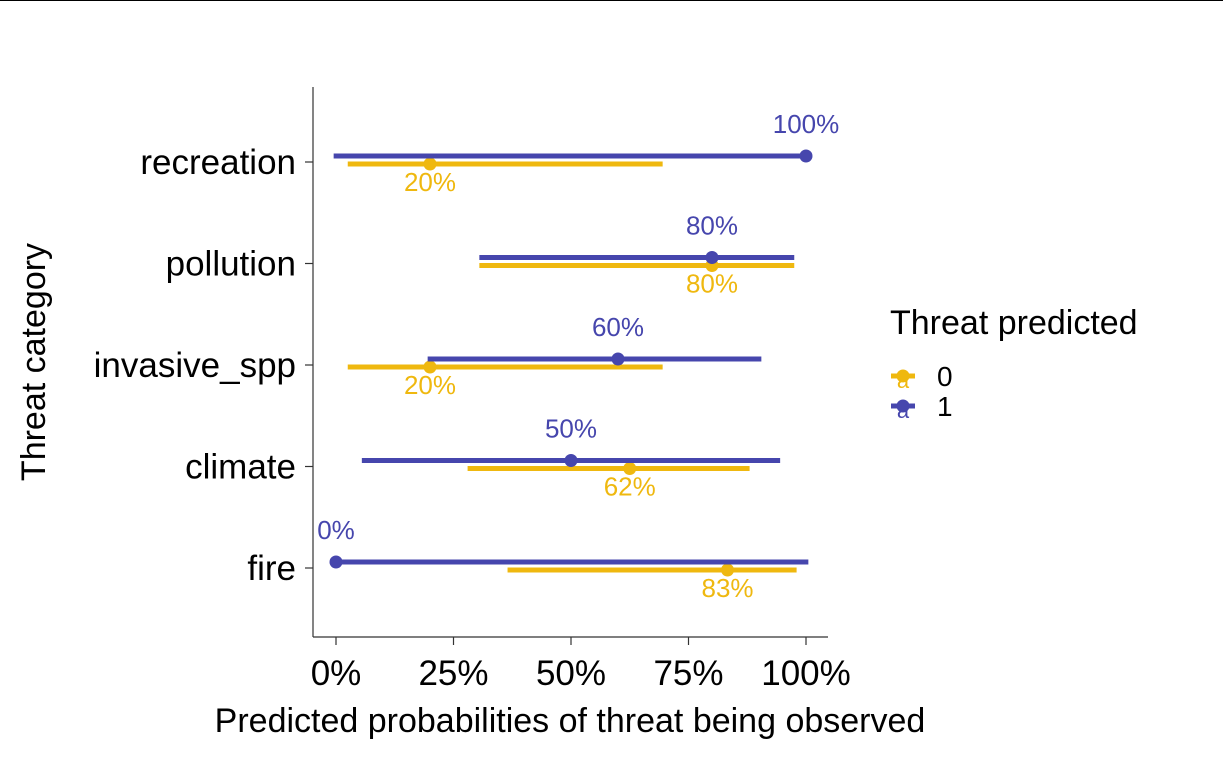 This screenshot has width=1223, height=761. Describe the element at coordinates (231, 264) in the screenshot. I see `y-tick-label: pollution` at that location.